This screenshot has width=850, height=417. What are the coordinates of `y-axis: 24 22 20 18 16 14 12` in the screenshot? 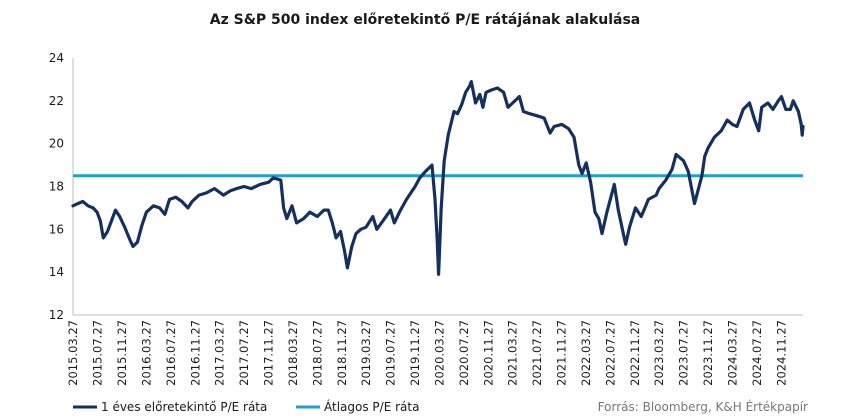 It's located at (61, 186).